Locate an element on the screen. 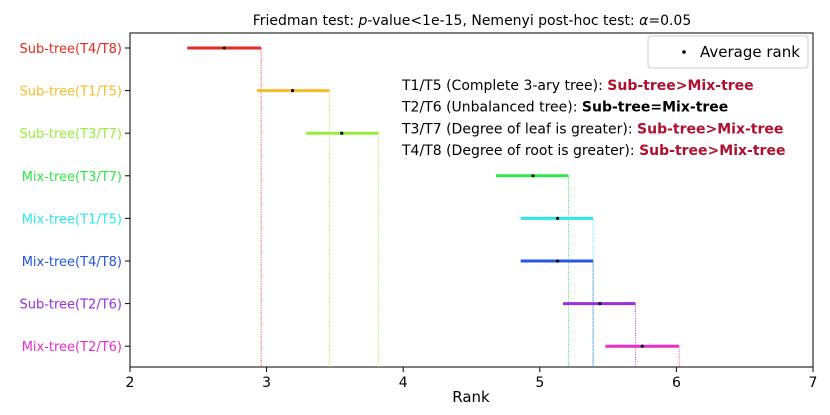  annotation-text: T1/T5 (Complete 3-ary tree): is located at coordinates (504, 86).